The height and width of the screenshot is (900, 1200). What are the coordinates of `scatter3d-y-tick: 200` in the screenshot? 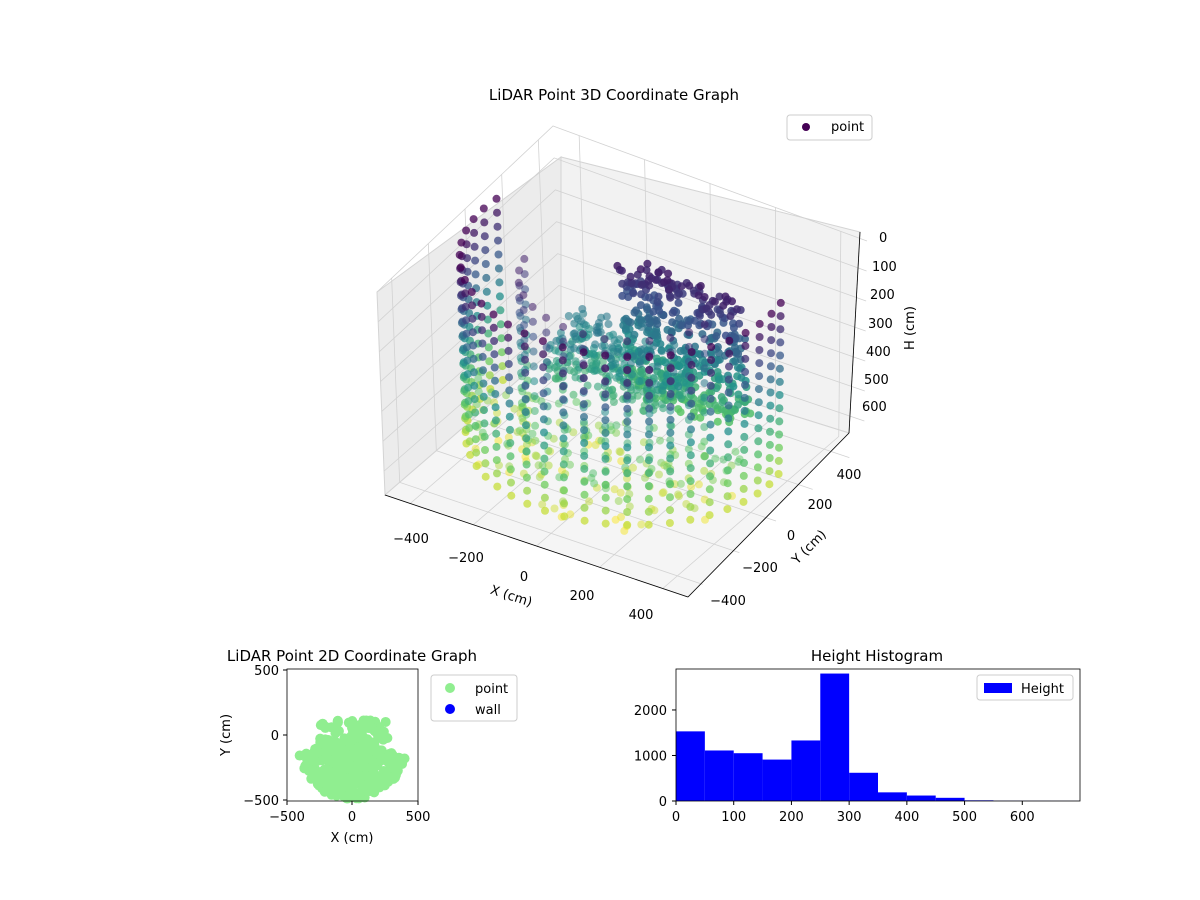 It's located at (820, 505).